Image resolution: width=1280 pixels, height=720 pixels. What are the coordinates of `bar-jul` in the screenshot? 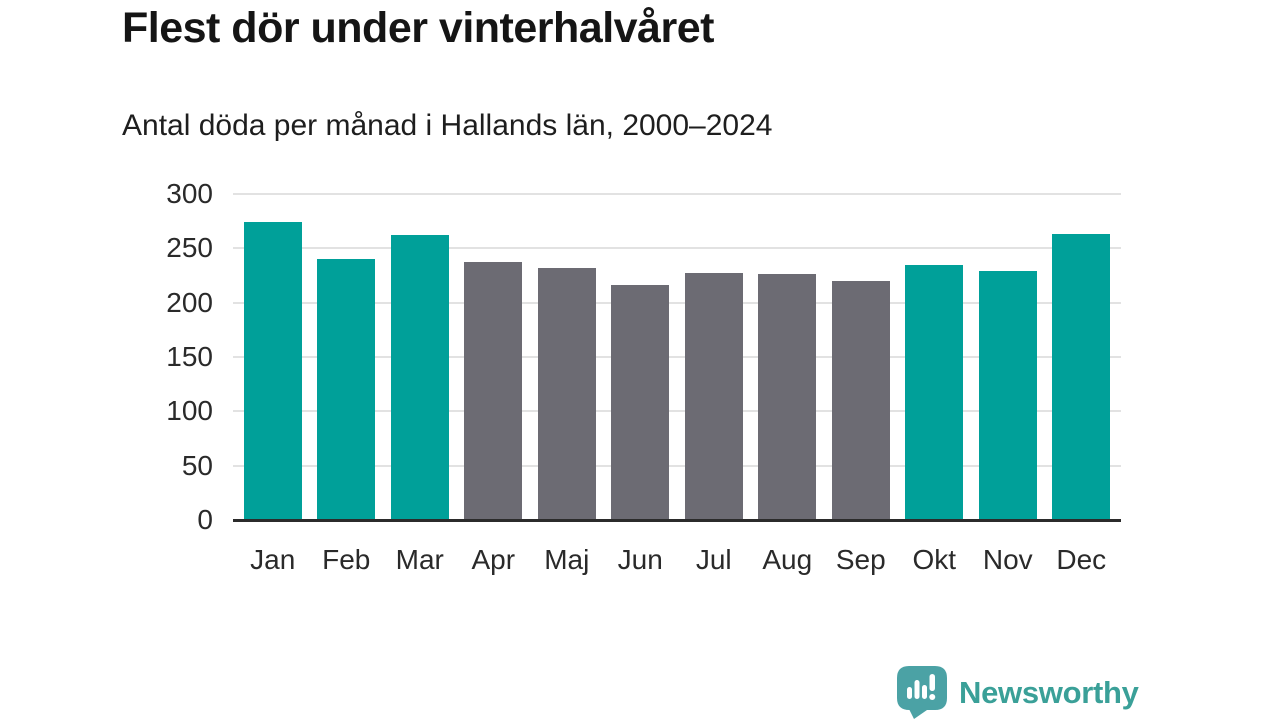 It's located at (713, 396).